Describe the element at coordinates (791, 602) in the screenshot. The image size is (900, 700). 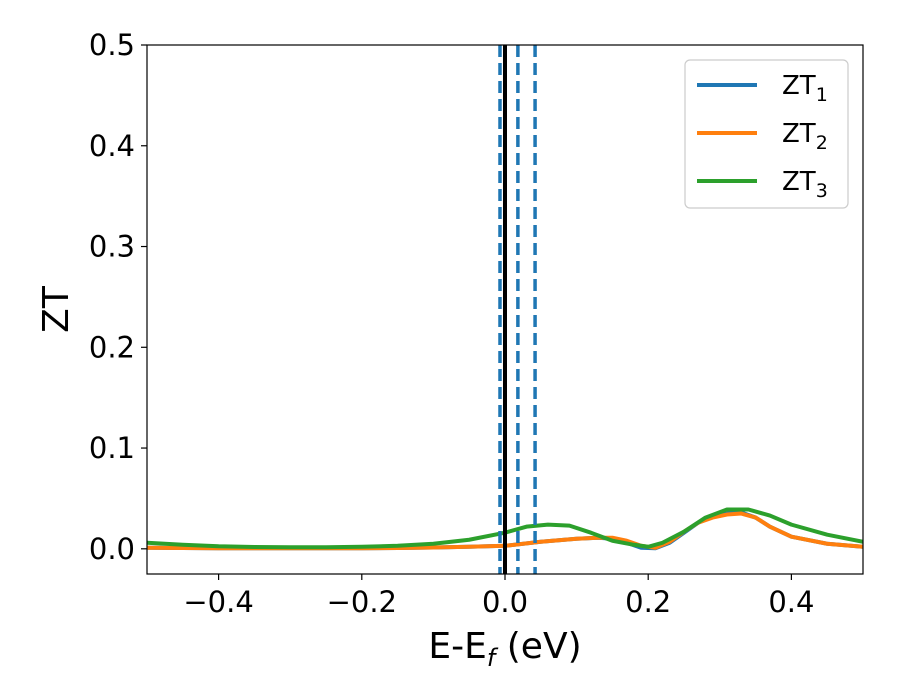
I see `x-tick-label: 0.4` at that location.